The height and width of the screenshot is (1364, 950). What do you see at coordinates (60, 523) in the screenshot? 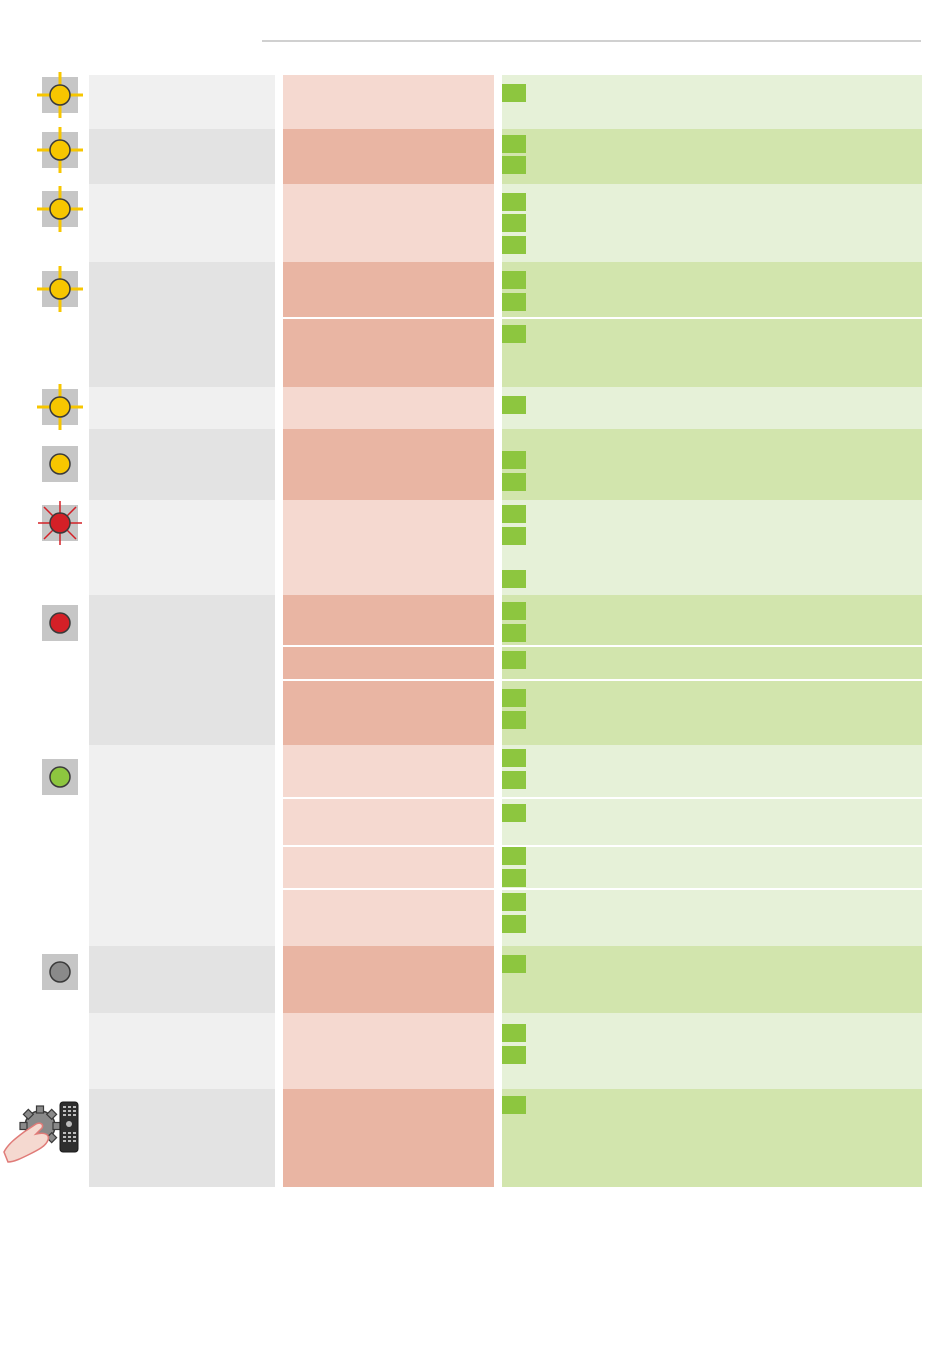
I see `red-blinking-led-icon` at bounding box center [60, 523].